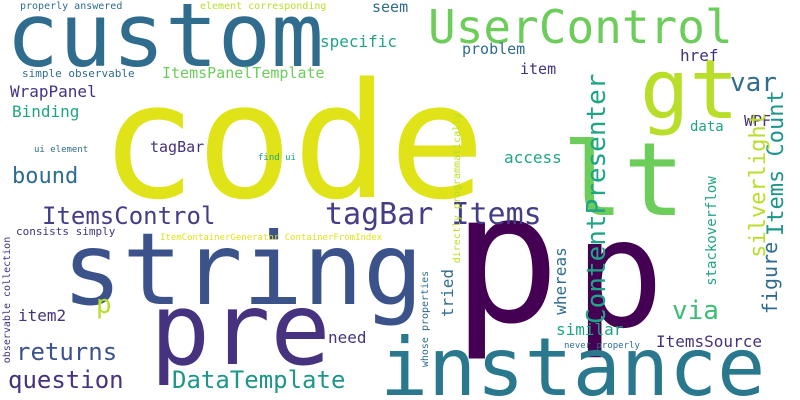 The image size is (800, 400). Describe the element at coordinates (78, 73) in the screenshot. I see `word-simple-observable: simple observable` at that location.